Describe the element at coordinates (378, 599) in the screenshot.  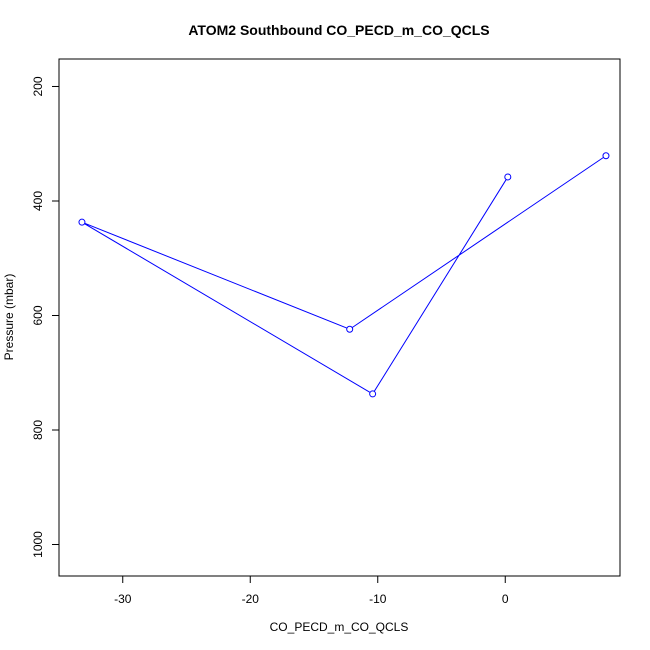
I see `x-tick-label: -10` at that location.